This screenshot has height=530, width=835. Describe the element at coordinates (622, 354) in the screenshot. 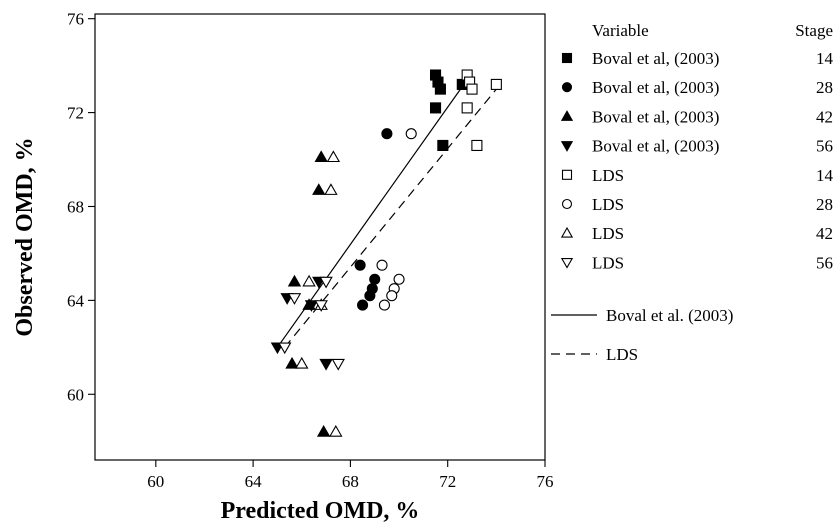

I see `legend-line-label: LDS` at that location.